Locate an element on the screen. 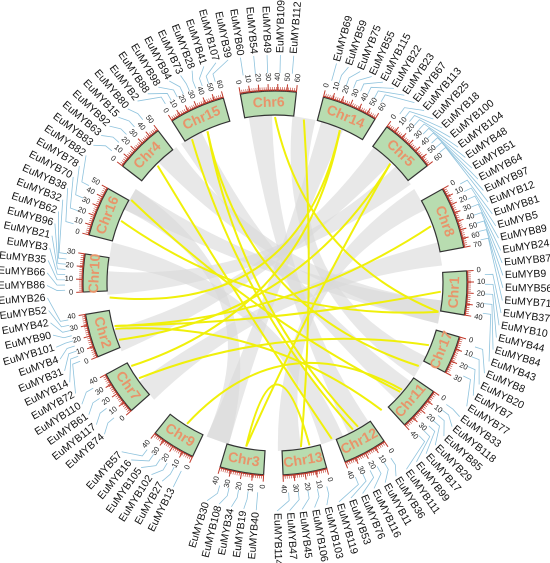 This screenshot has height=563, width=550. gene-label: EuMYB112 is located at coordinates (296, 27).